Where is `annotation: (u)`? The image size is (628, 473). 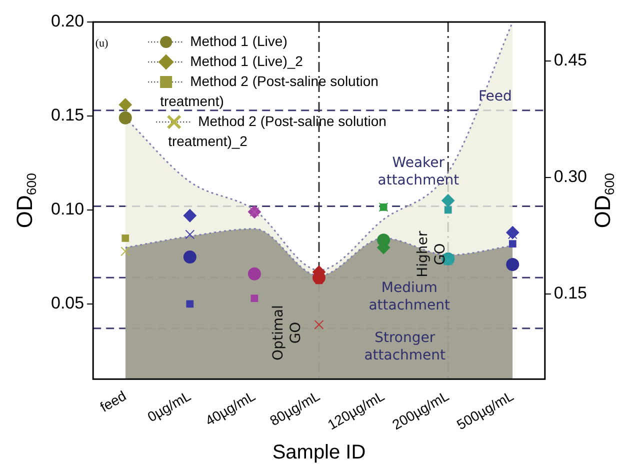
annotation: (u) is located at coordinates (102, 43).